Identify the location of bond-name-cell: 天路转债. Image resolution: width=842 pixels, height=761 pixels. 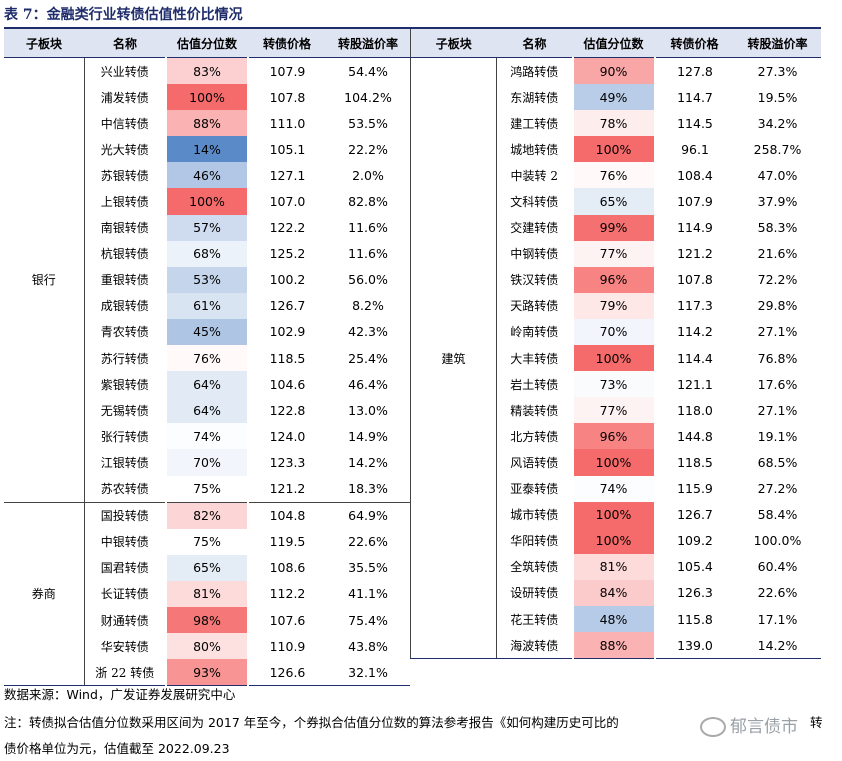
(534, 306).